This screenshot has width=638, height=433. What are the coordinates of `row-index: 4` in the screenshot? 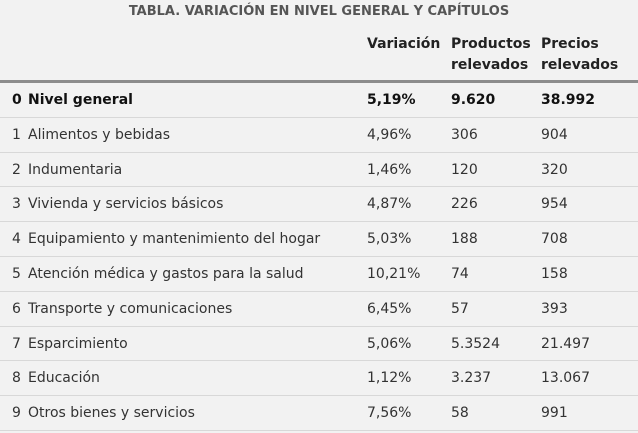 It's located at (16, 239).